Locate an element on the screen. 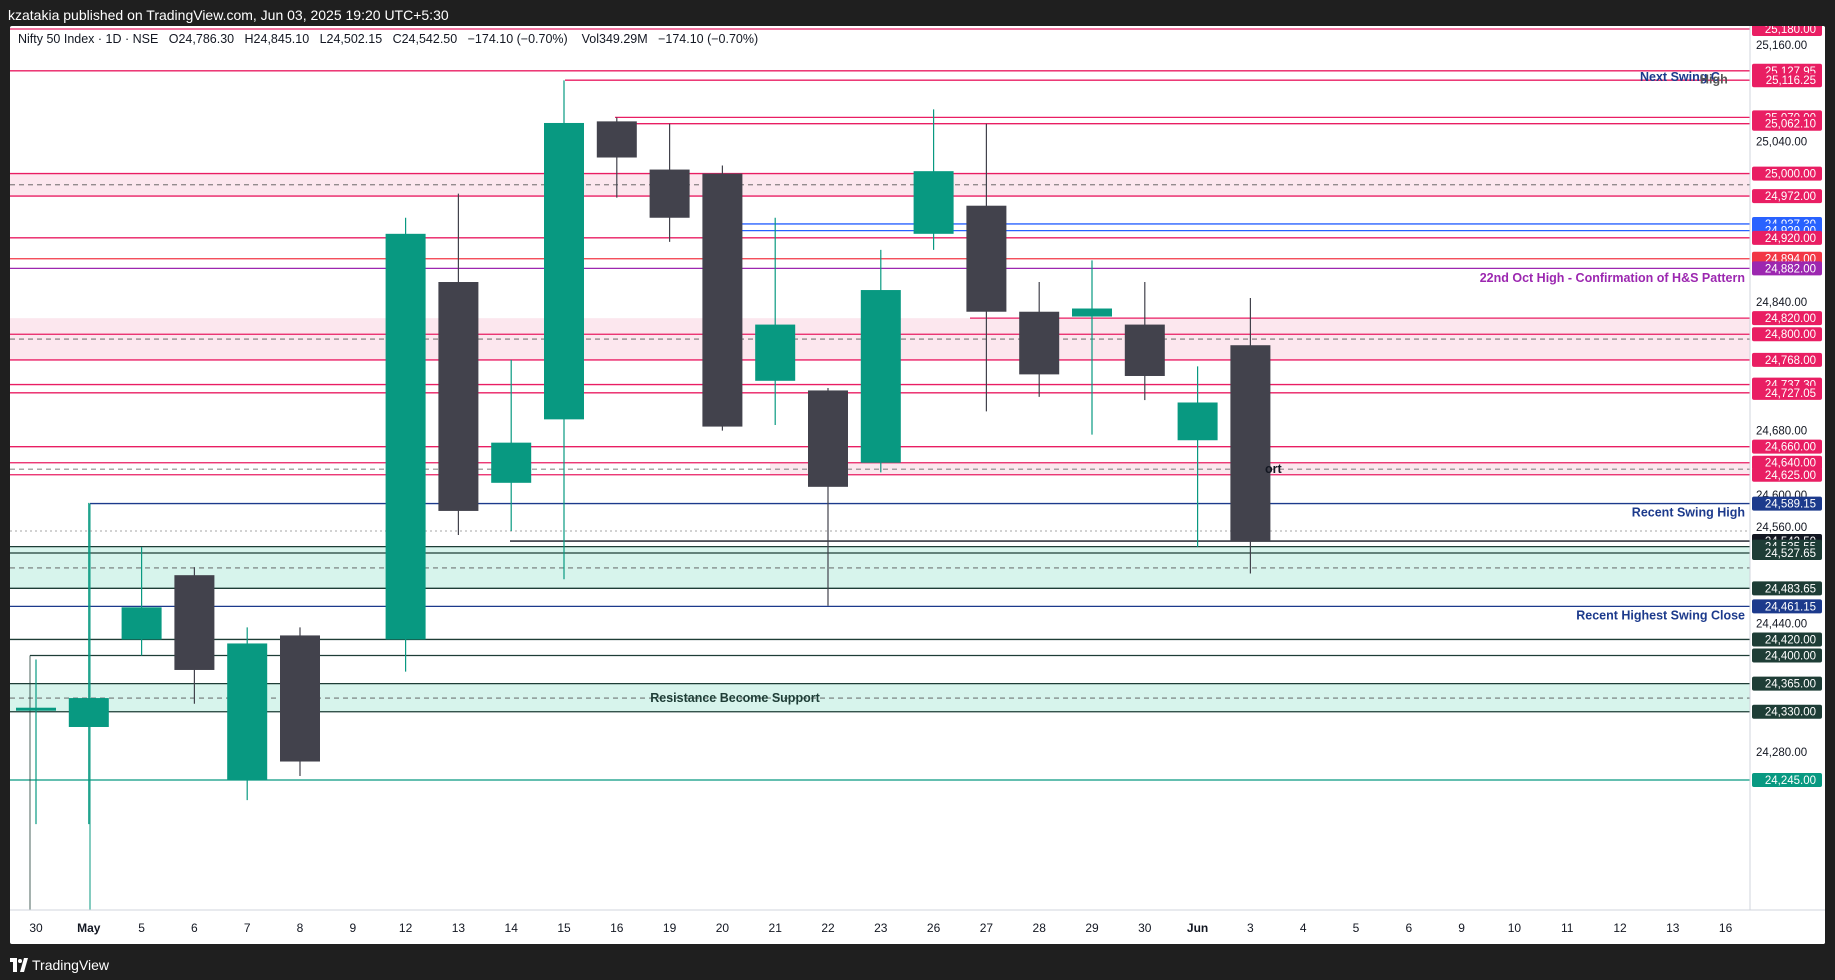 This screenshot has height=980, width=1835. price-tag-label: 24,882.00 is located at coordinates (1790, 269).